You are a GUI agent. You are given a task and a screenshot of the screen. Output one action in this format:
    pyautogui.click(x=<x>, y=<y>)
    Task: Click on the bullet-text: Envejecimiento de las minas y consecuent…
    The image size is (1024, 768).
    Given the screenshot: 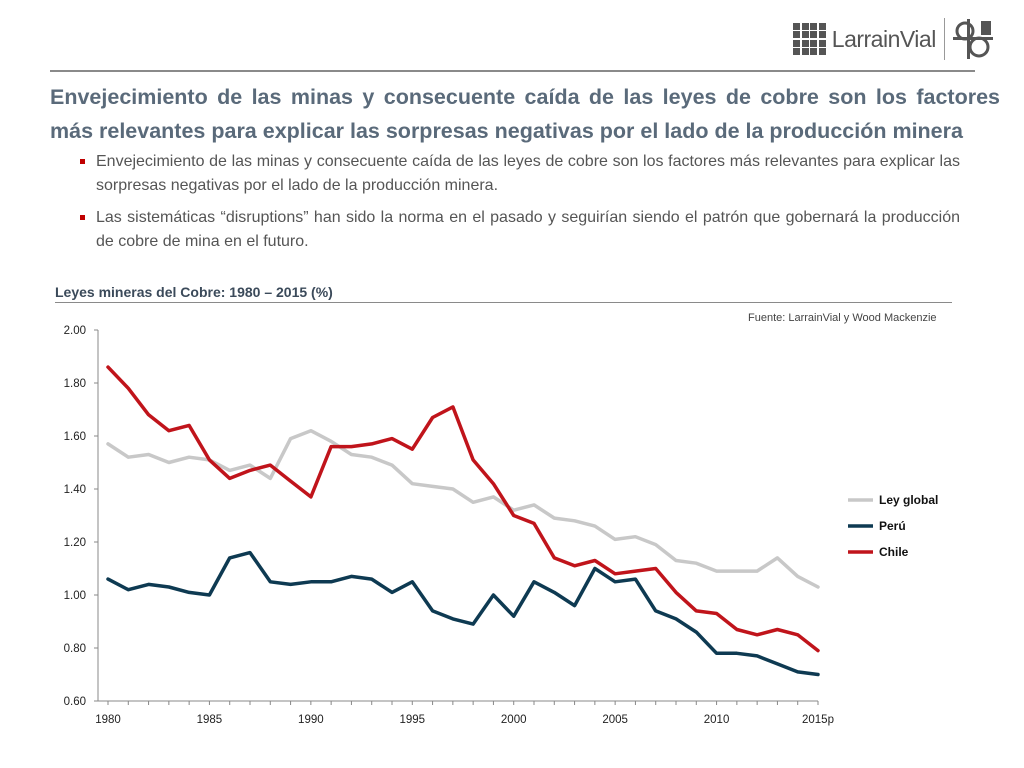 What is the action you would take?
    pyautogui.click(x=528, y=173)
    